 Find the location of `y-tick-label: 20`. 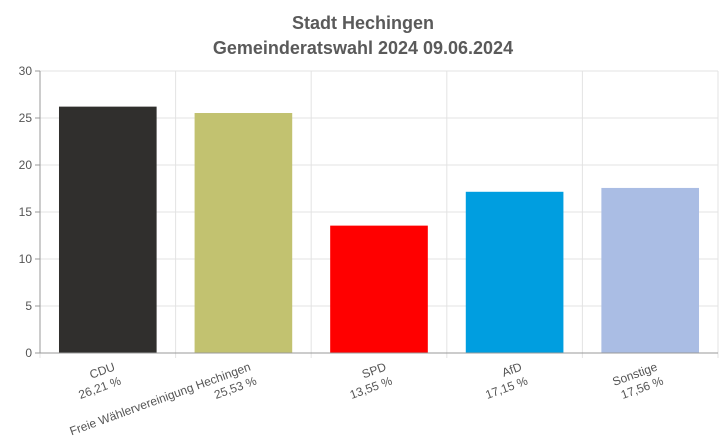

y-tick-label: 20 is located at coordinates (26, 165).